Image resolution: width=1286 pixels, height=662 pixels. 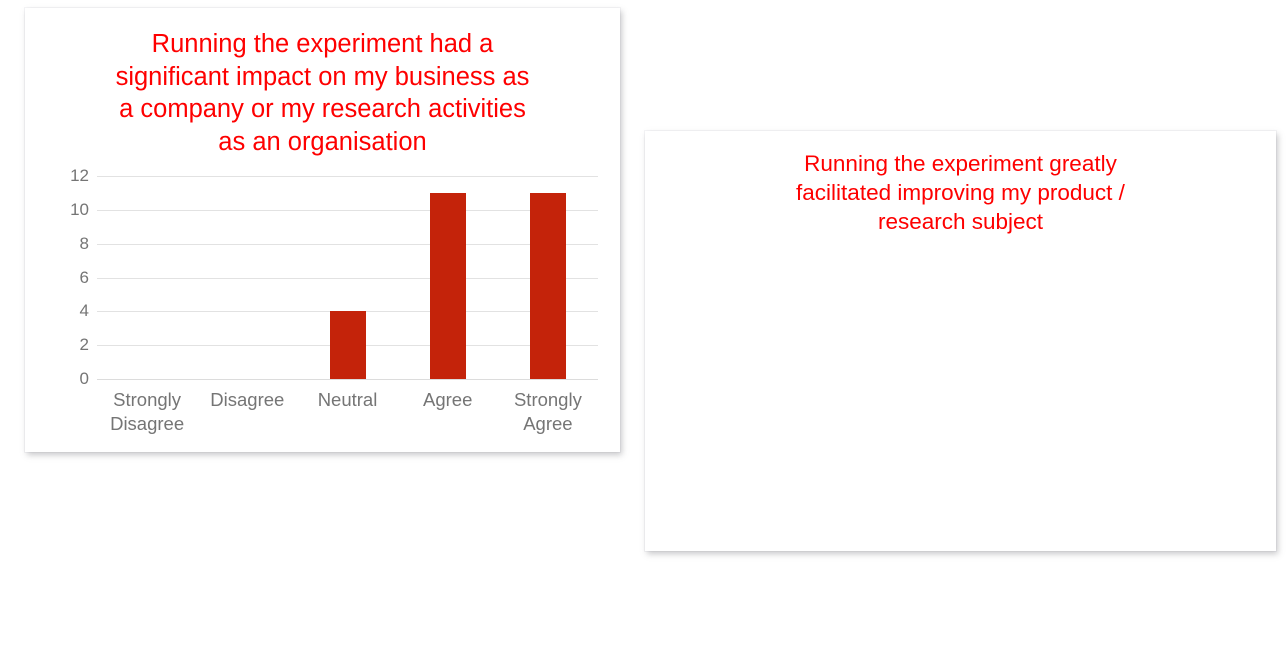 I want to click on x-axis-tick-label: Disagree, so click(x=247, y=399).